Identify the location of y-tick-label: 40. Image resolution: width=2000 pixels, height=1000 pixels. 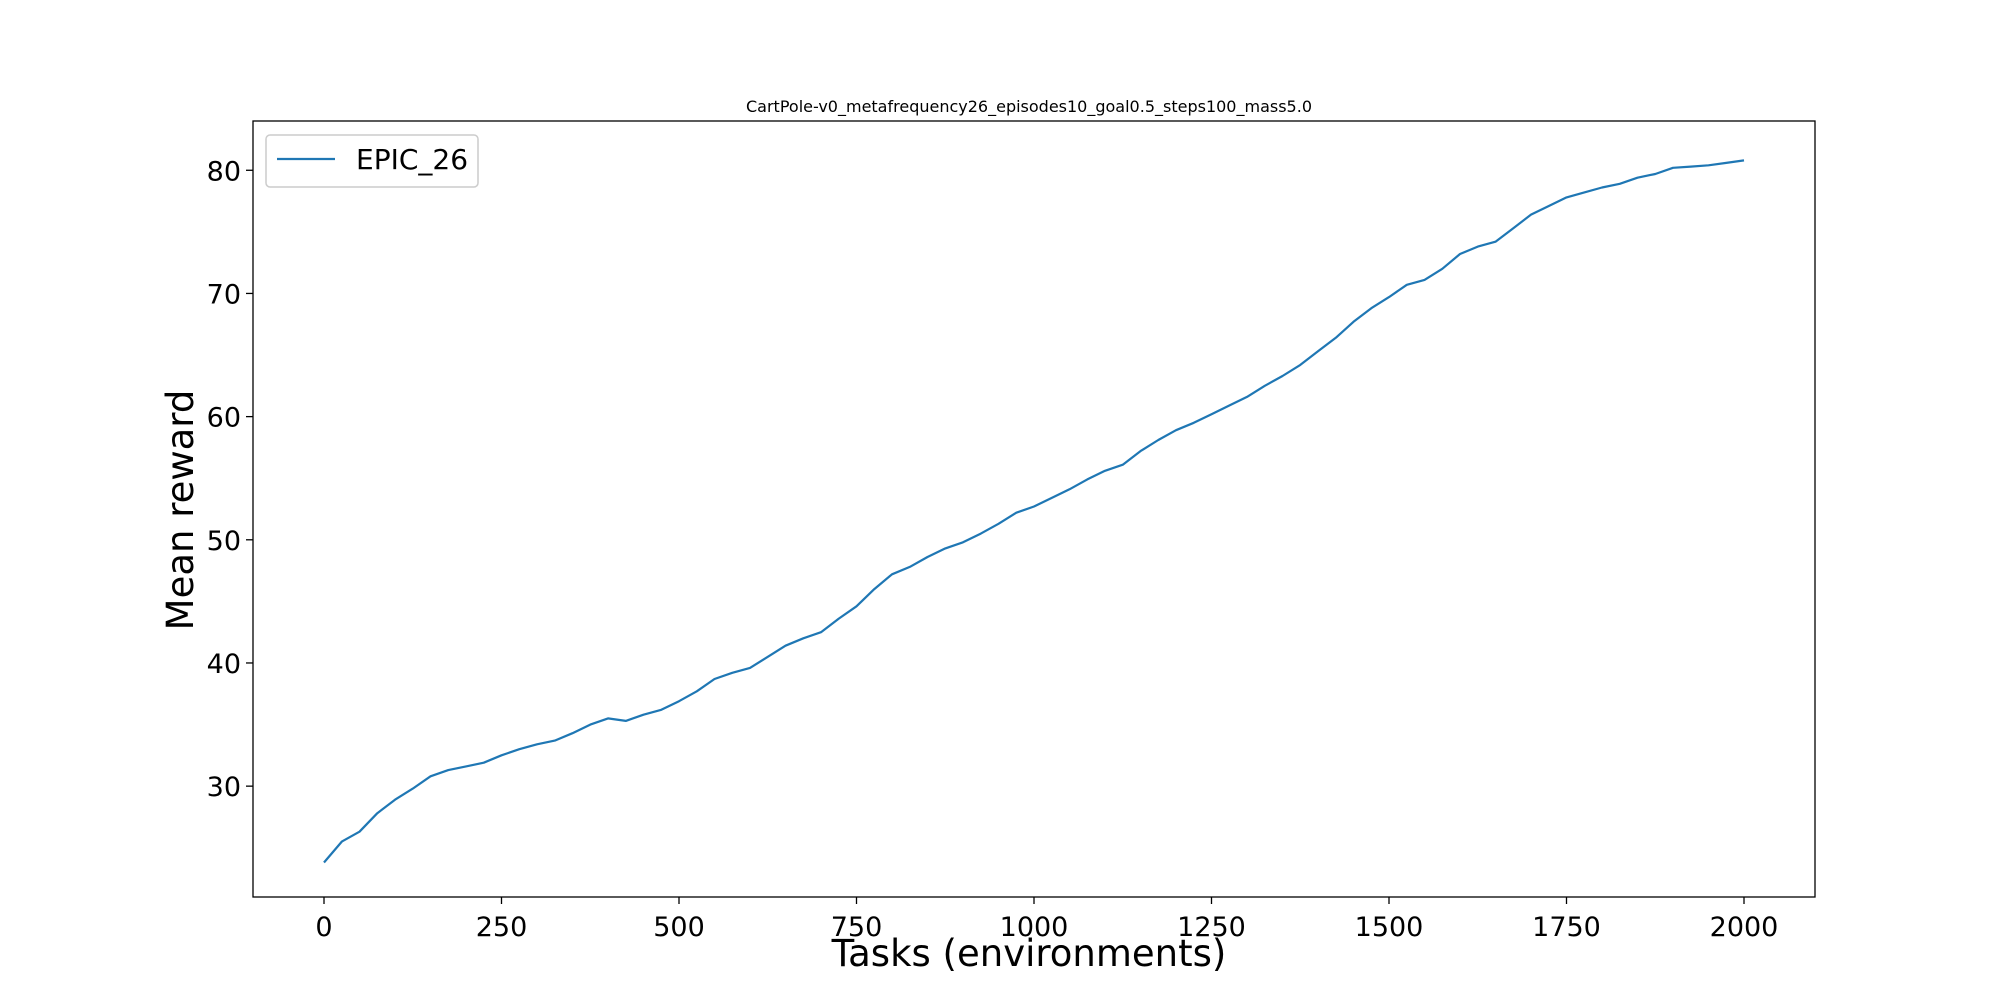
(224, 664).